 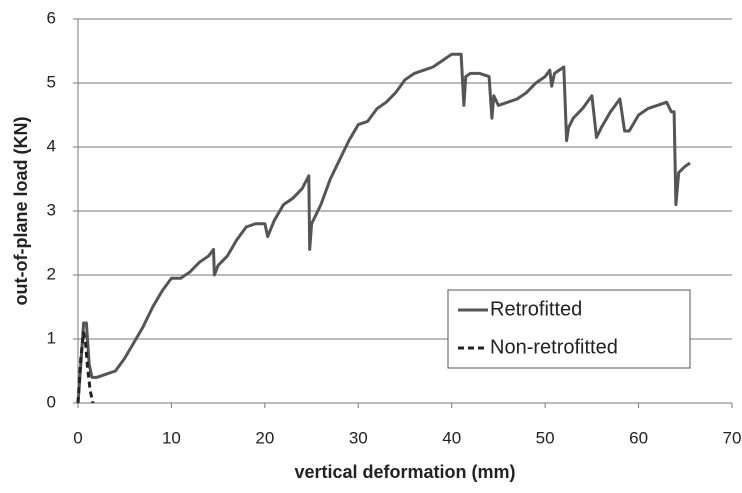 What do you see at coordinates (51, 337) in the screenshot?
I see `y-tick-label: 1` at bounding box center [51, 337].